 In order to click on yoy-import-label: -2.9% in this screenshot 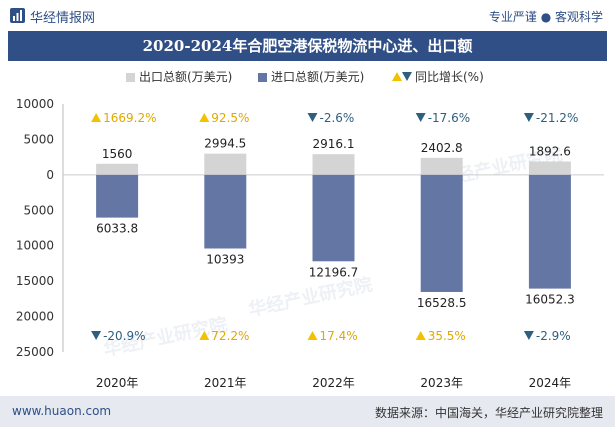, I will do `click(553, 336)`.